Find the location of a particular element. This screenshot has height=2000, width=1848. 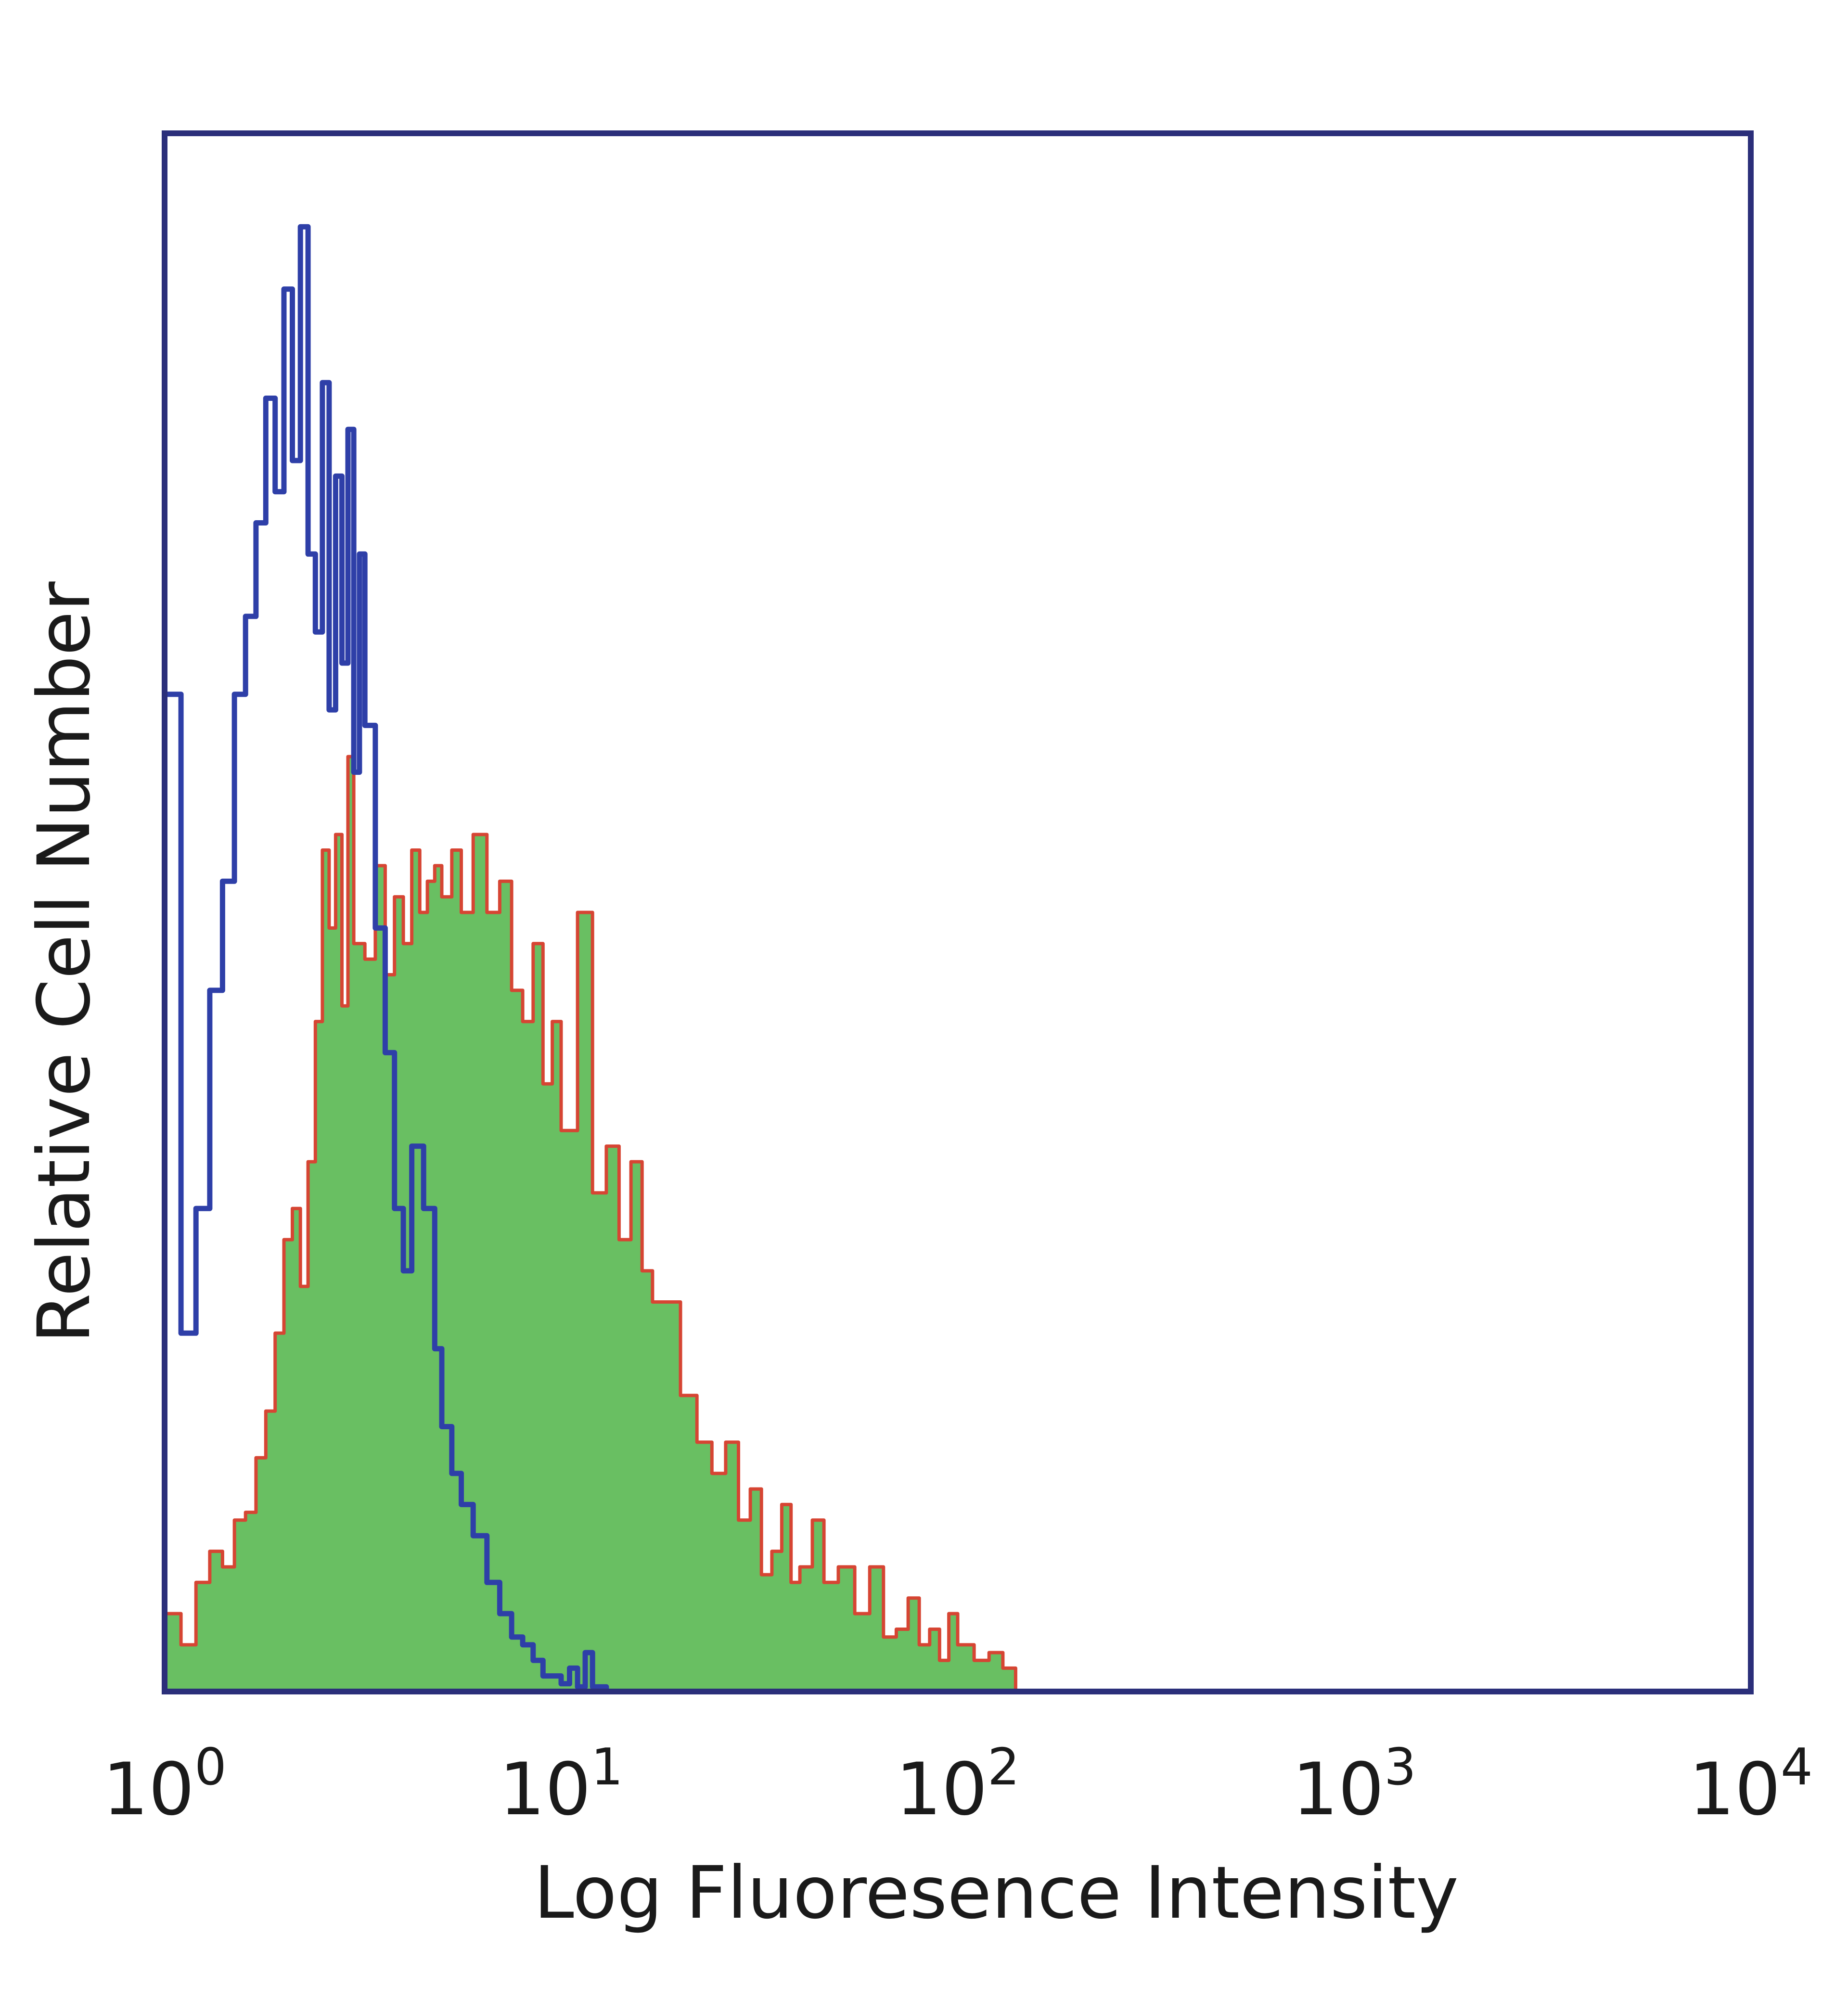

x-tick-labels: 10⁰ 10¹ 10² 10³ 10⁴ is located at coordinates (958, 1785).